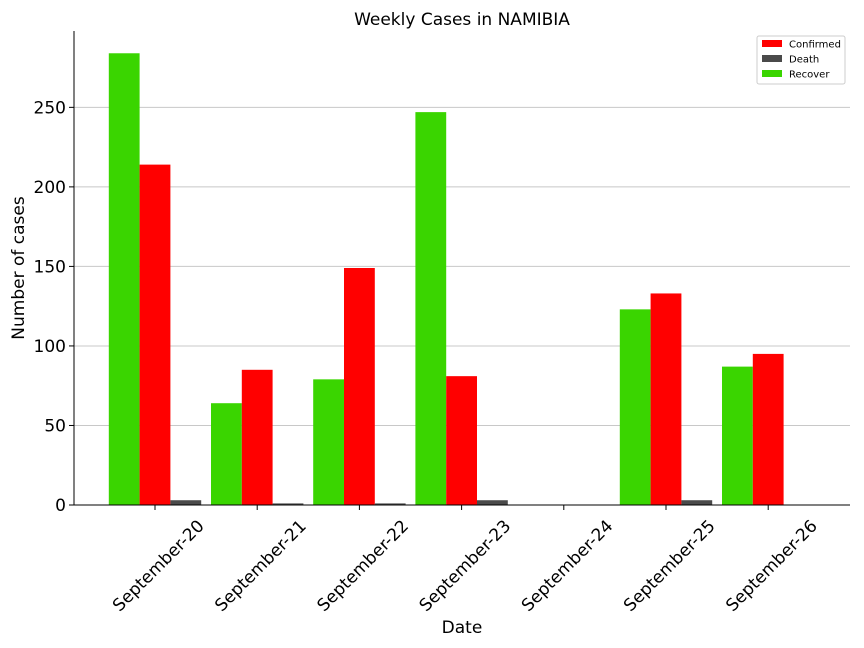 The image size is (864, 648). I want to click on x-tick-label: September-21, so click(260, 565).